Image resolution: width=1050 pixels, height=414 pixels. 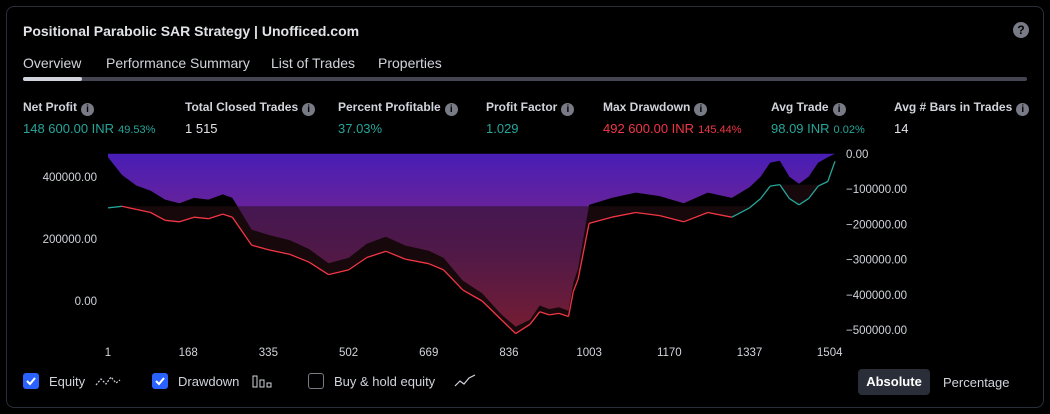 I want to click on metric-value: 1 515, so click(x=201, y=128).